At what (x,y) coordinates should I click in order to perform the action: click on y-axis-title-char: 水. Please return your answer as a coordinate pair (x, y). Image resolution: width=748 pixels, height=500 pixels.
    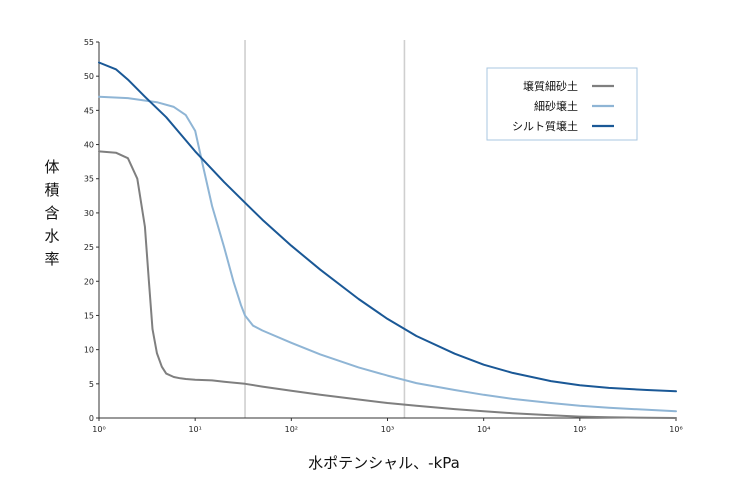
    Looking at the image, I should click on (51, 236).